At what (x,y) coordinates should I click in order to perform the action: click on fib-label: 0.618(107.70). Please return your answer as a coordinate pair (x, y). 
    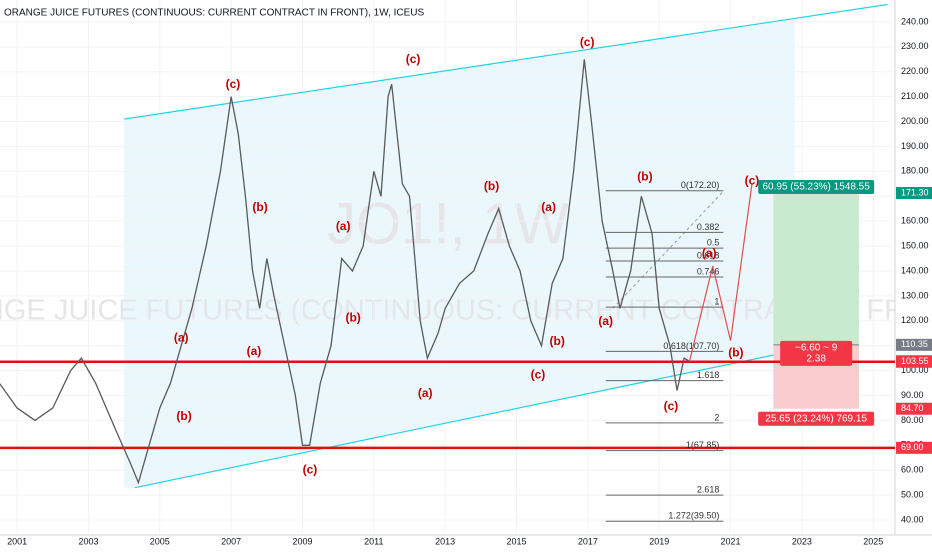
    Looking at the image, I should click on (691, 346).